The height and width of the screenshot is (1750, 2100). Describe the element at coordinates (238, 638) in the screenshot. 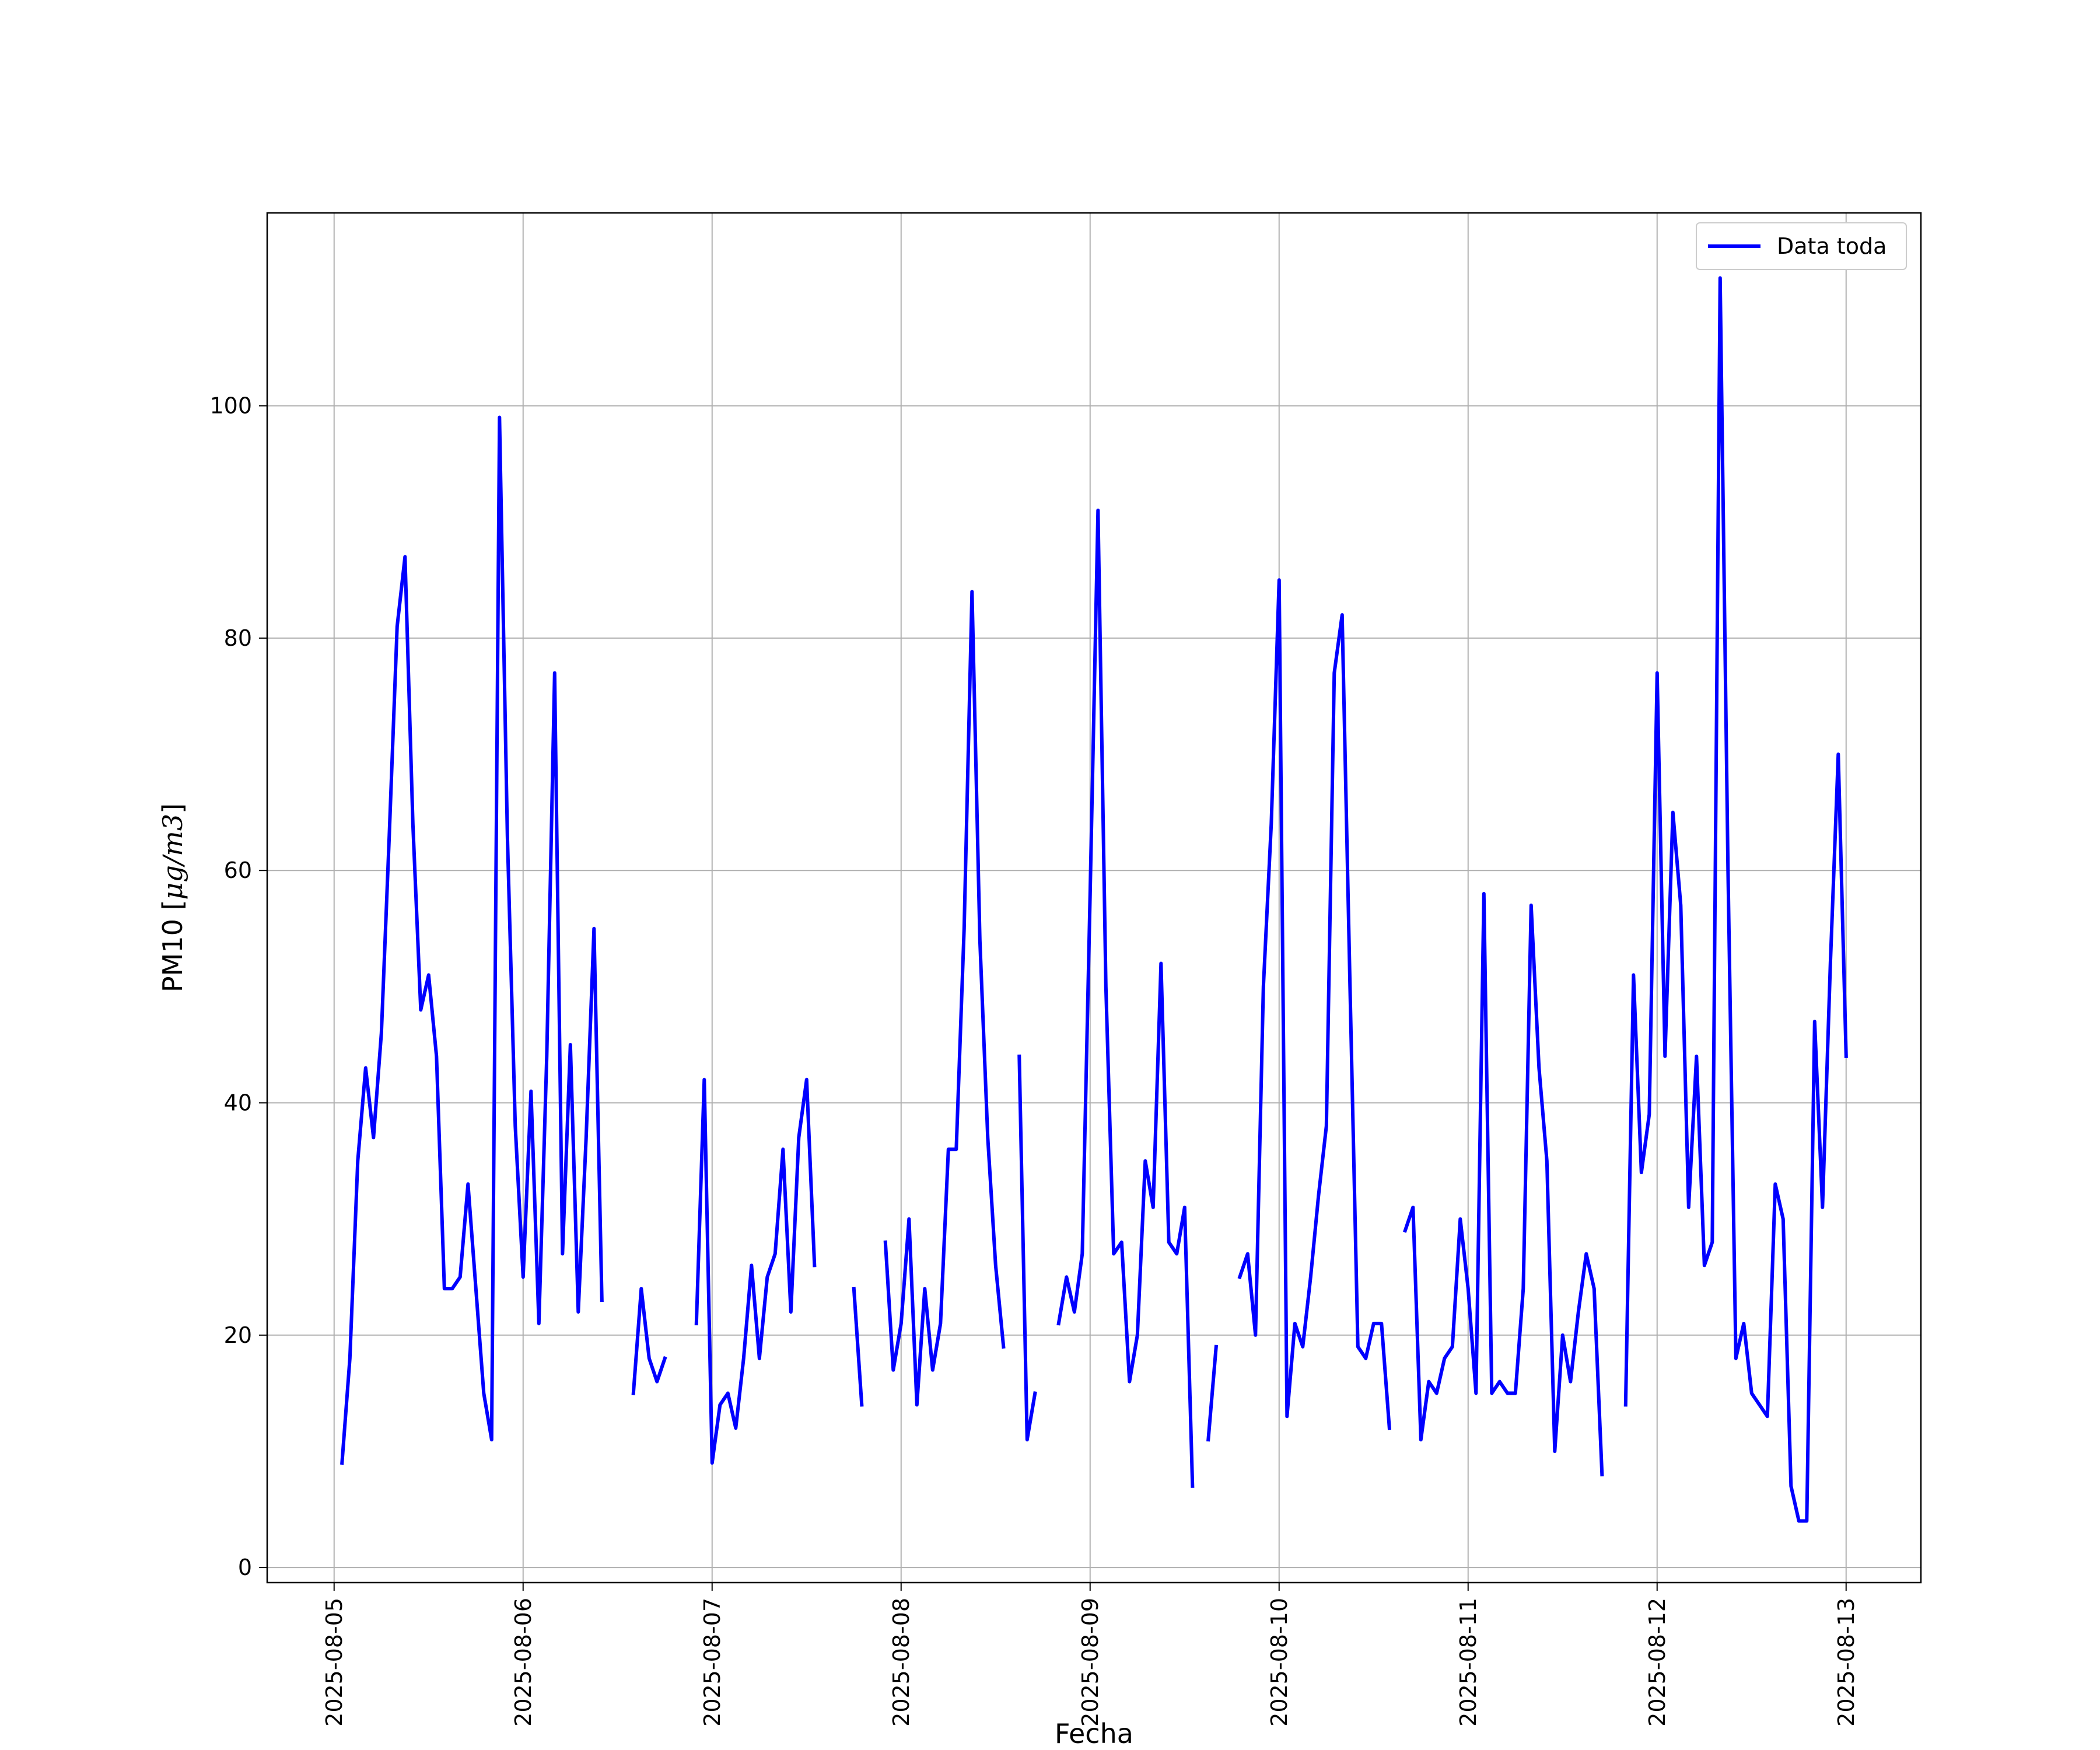

I see `y-tick-label: 80` at that location.